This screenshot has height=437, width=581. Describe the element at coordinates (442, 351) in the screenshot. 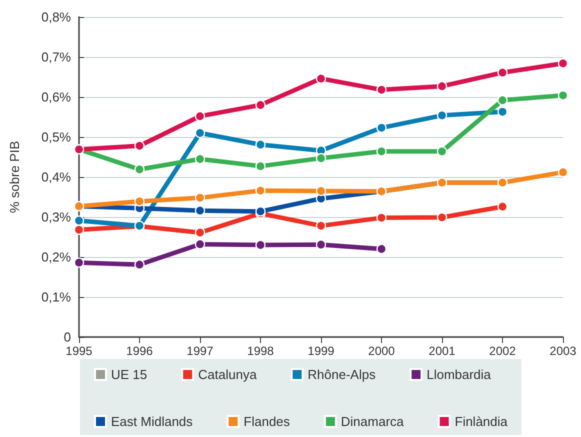

I see `x-tick-label: 2001` at that location.